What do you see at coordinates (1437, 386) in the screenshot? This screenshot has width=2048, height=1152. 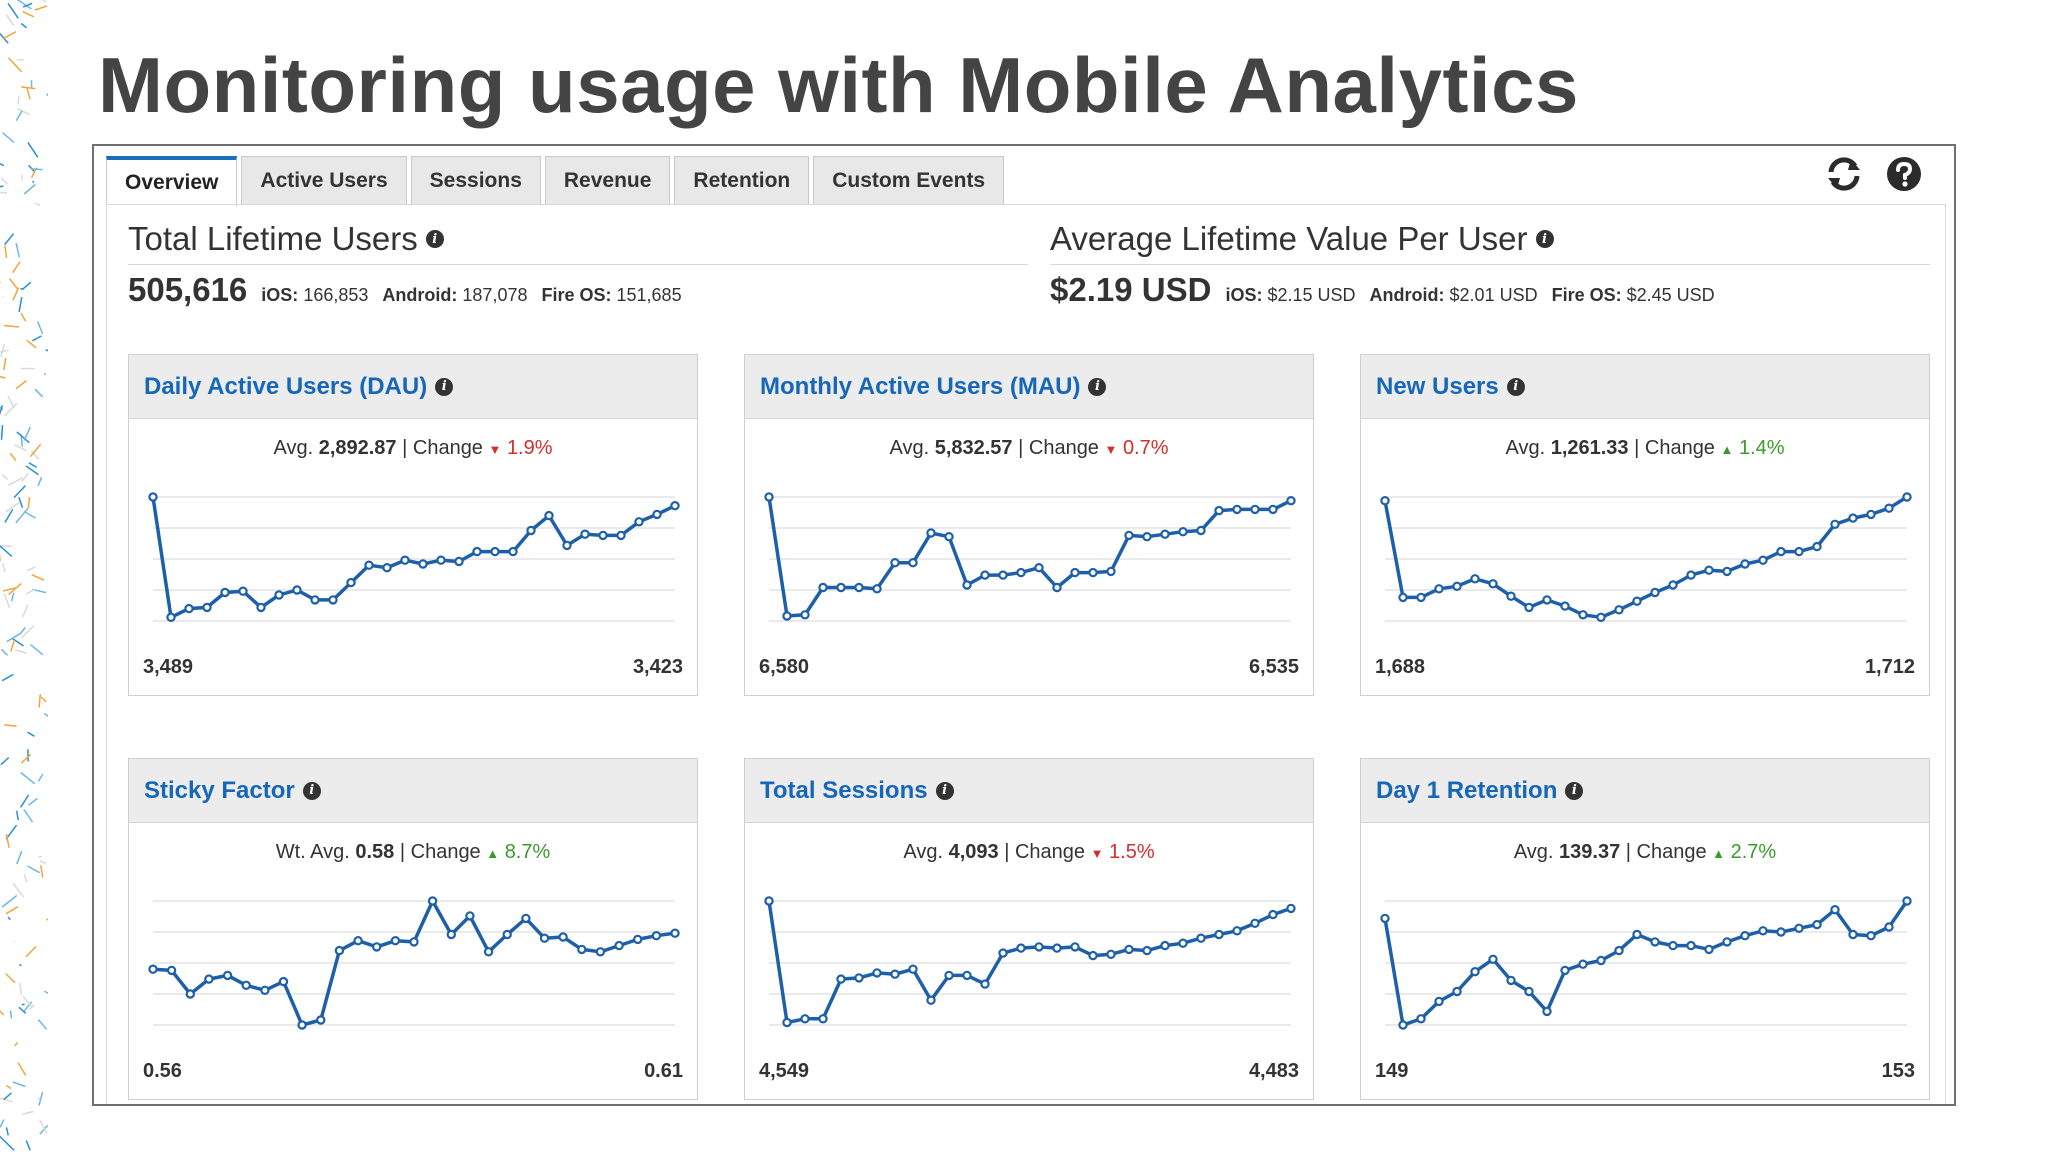 I see `card-title: New Users` at bounding box center [1437, 386].